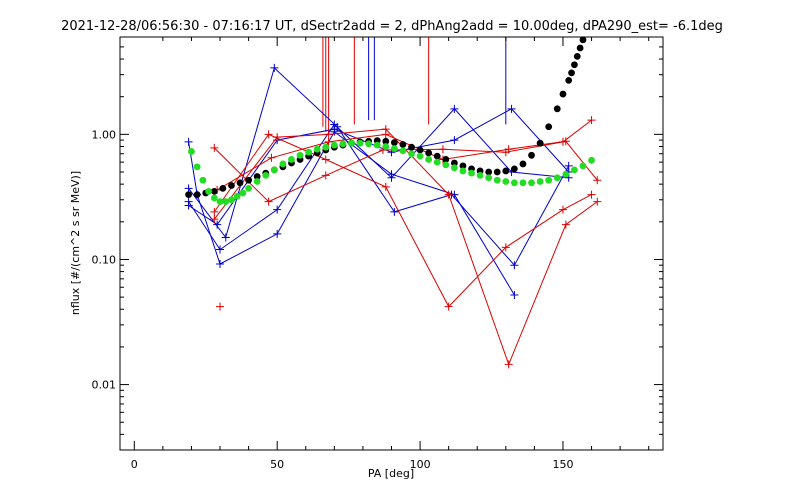 This screenshot has height=500, width=800. Describe the element at coordinates (134, 464) in the screenshot. I see `x-tick-label: 0` at that location.